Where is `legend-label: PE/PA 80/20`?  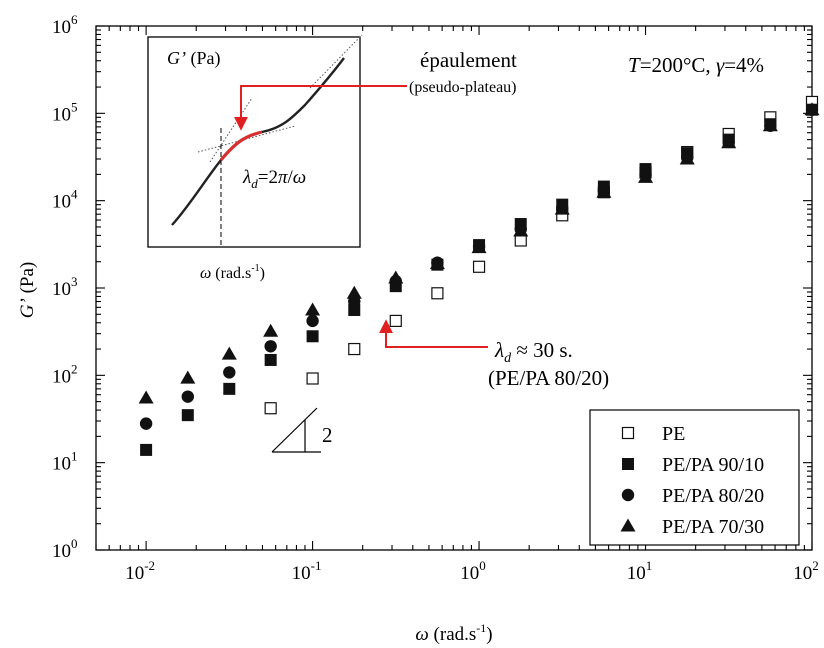 legend-label: PE/PA 80/20 is located at coordinates (713, 496).